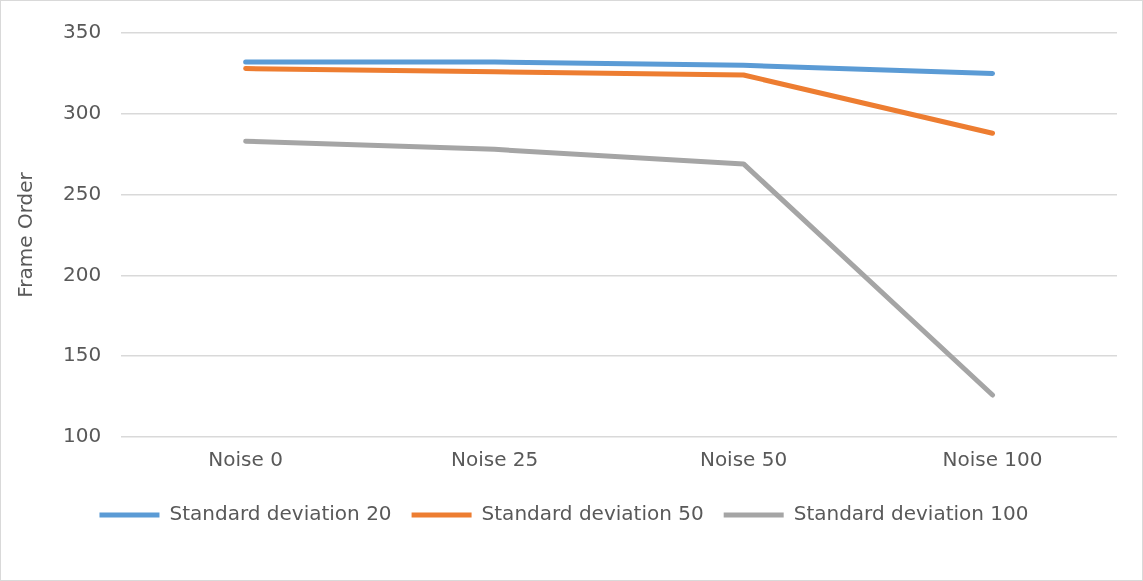 This screenshot has height=581, width=1143. What do you see at coordinates (82, 31) in the screenshot?
I see `y-tick-label: 350` at bounding box center [82, 31].